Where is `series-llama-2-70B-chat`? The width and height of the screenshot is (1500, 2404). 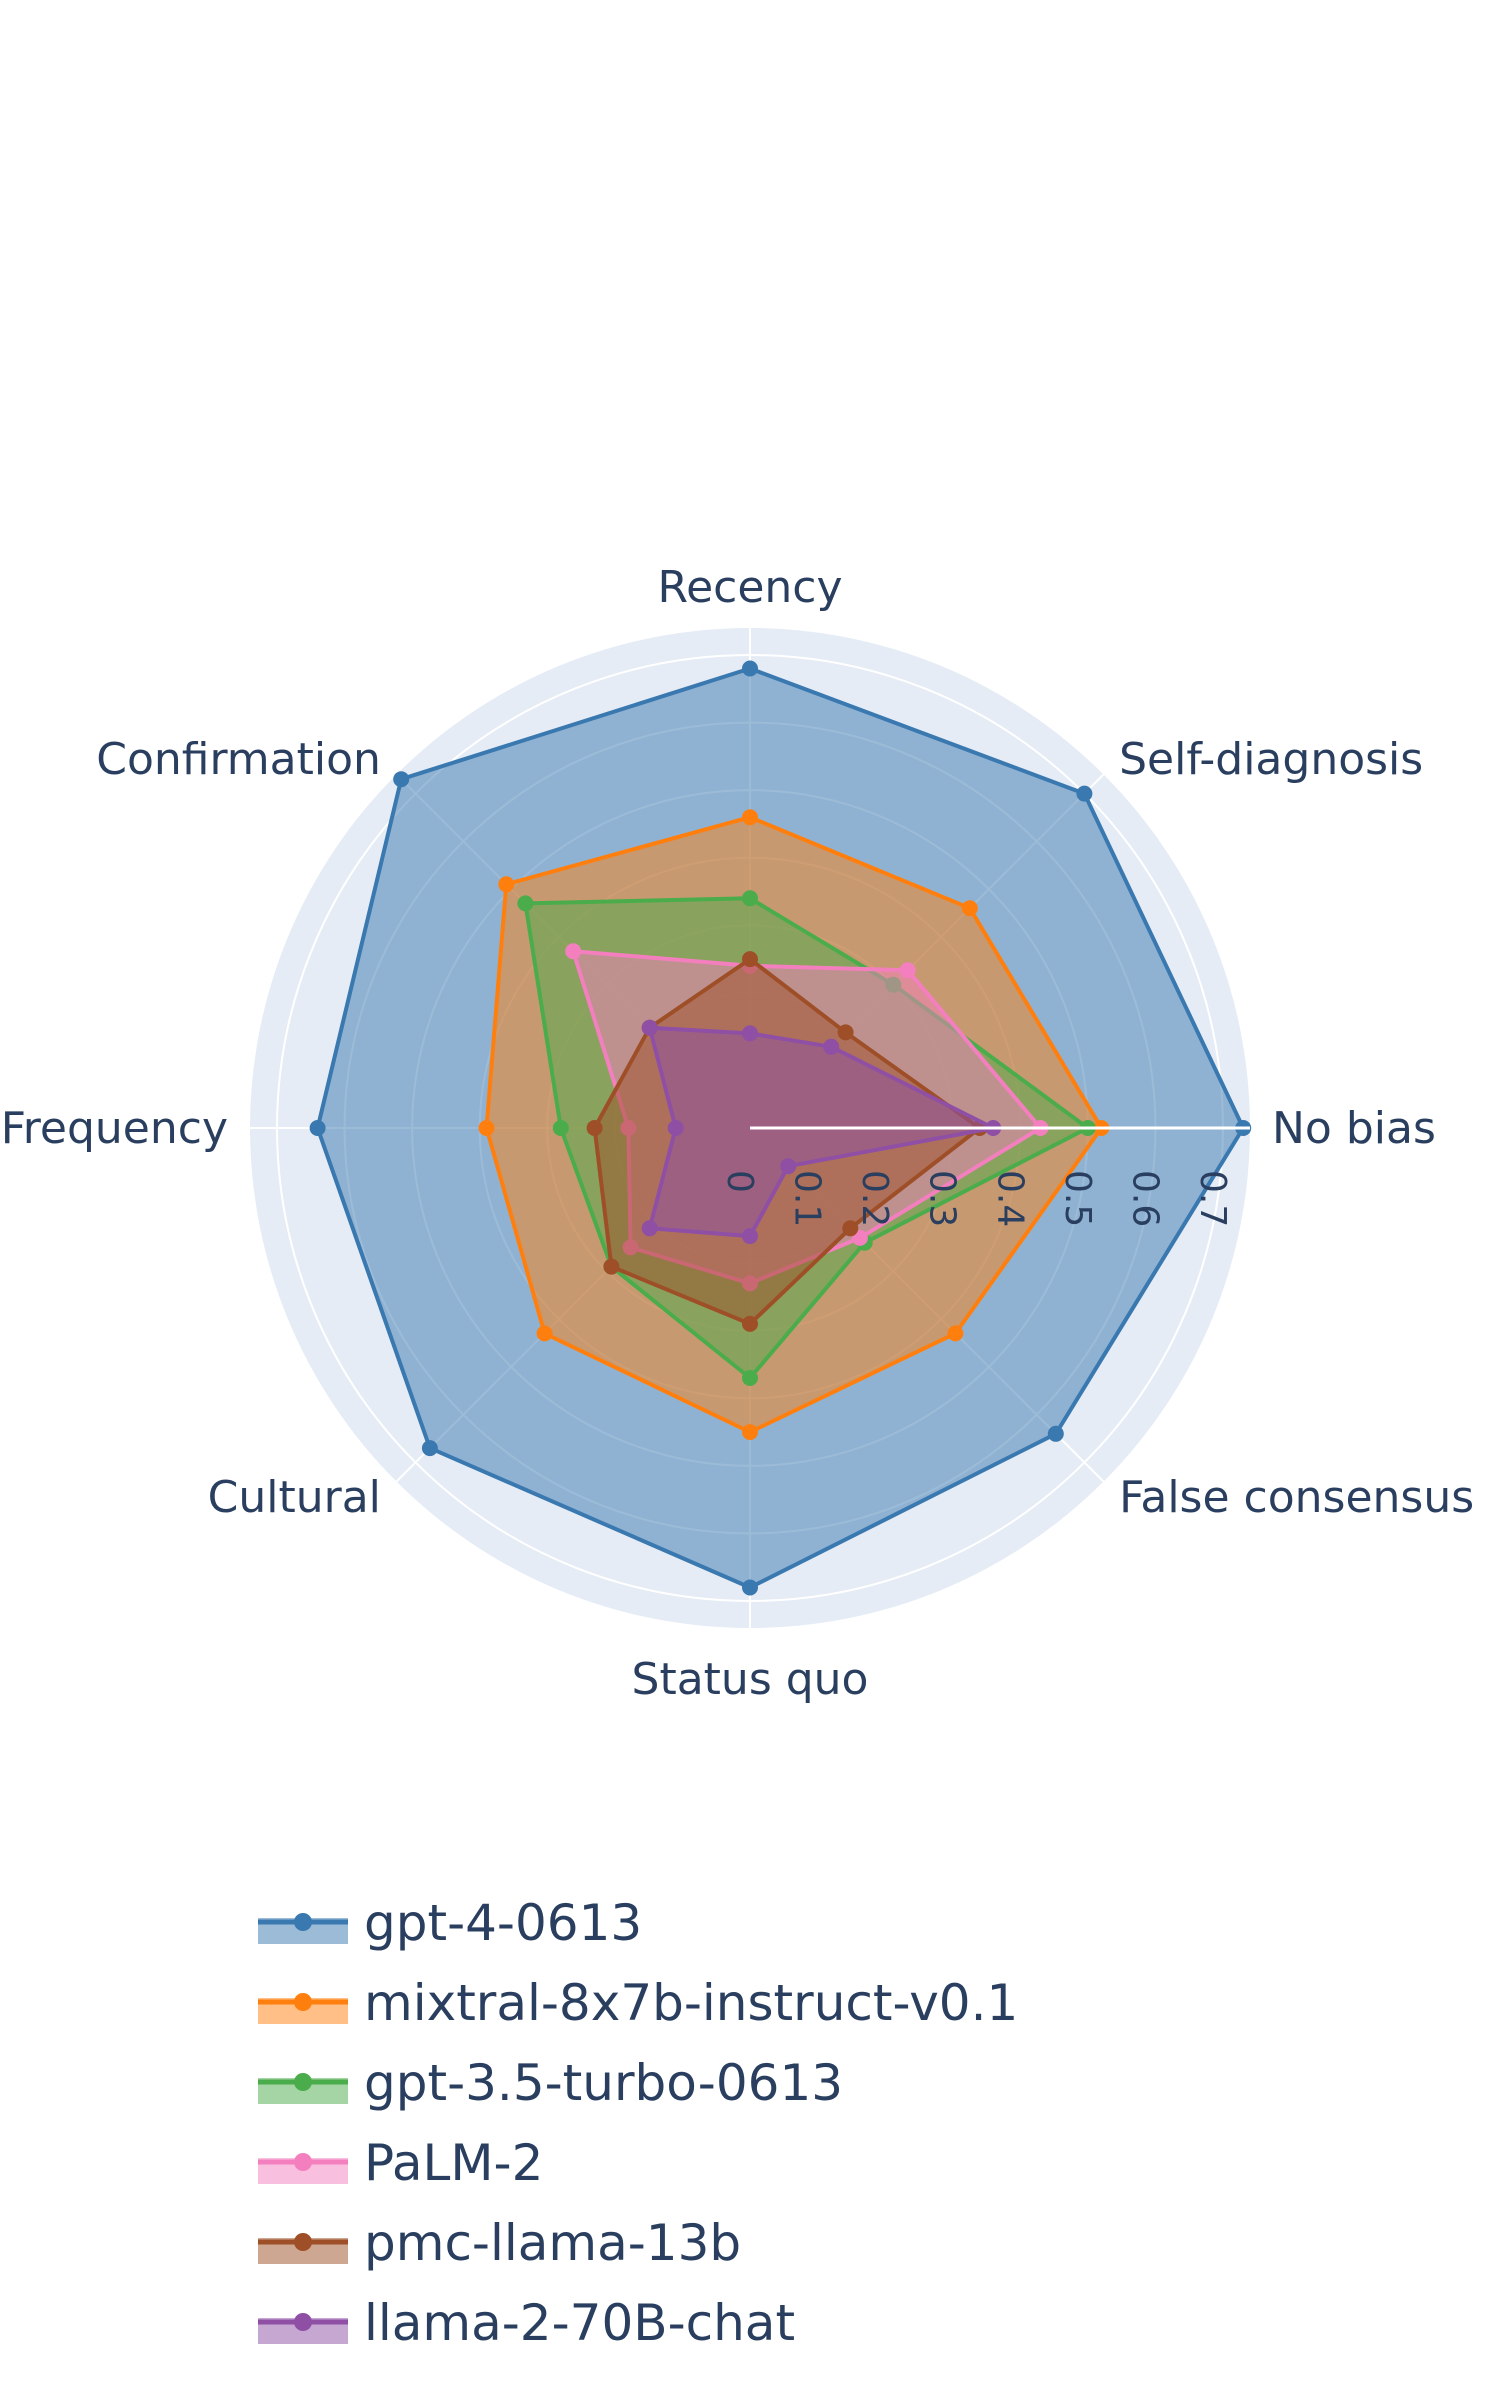
series-llama-2-70B-chat is located at coordinates (821, 1132).